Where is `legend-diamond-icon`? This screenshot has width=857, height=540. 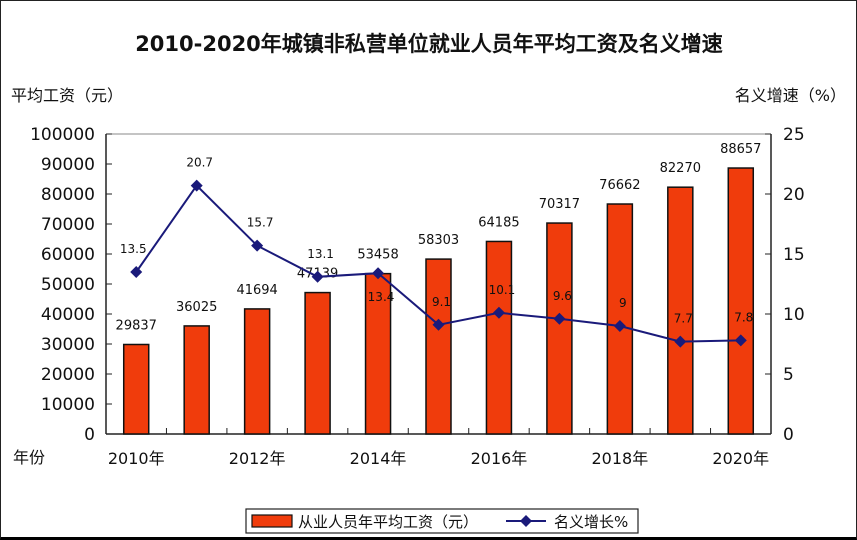 legend-diamond-icon is located at coordinates (526, 521).